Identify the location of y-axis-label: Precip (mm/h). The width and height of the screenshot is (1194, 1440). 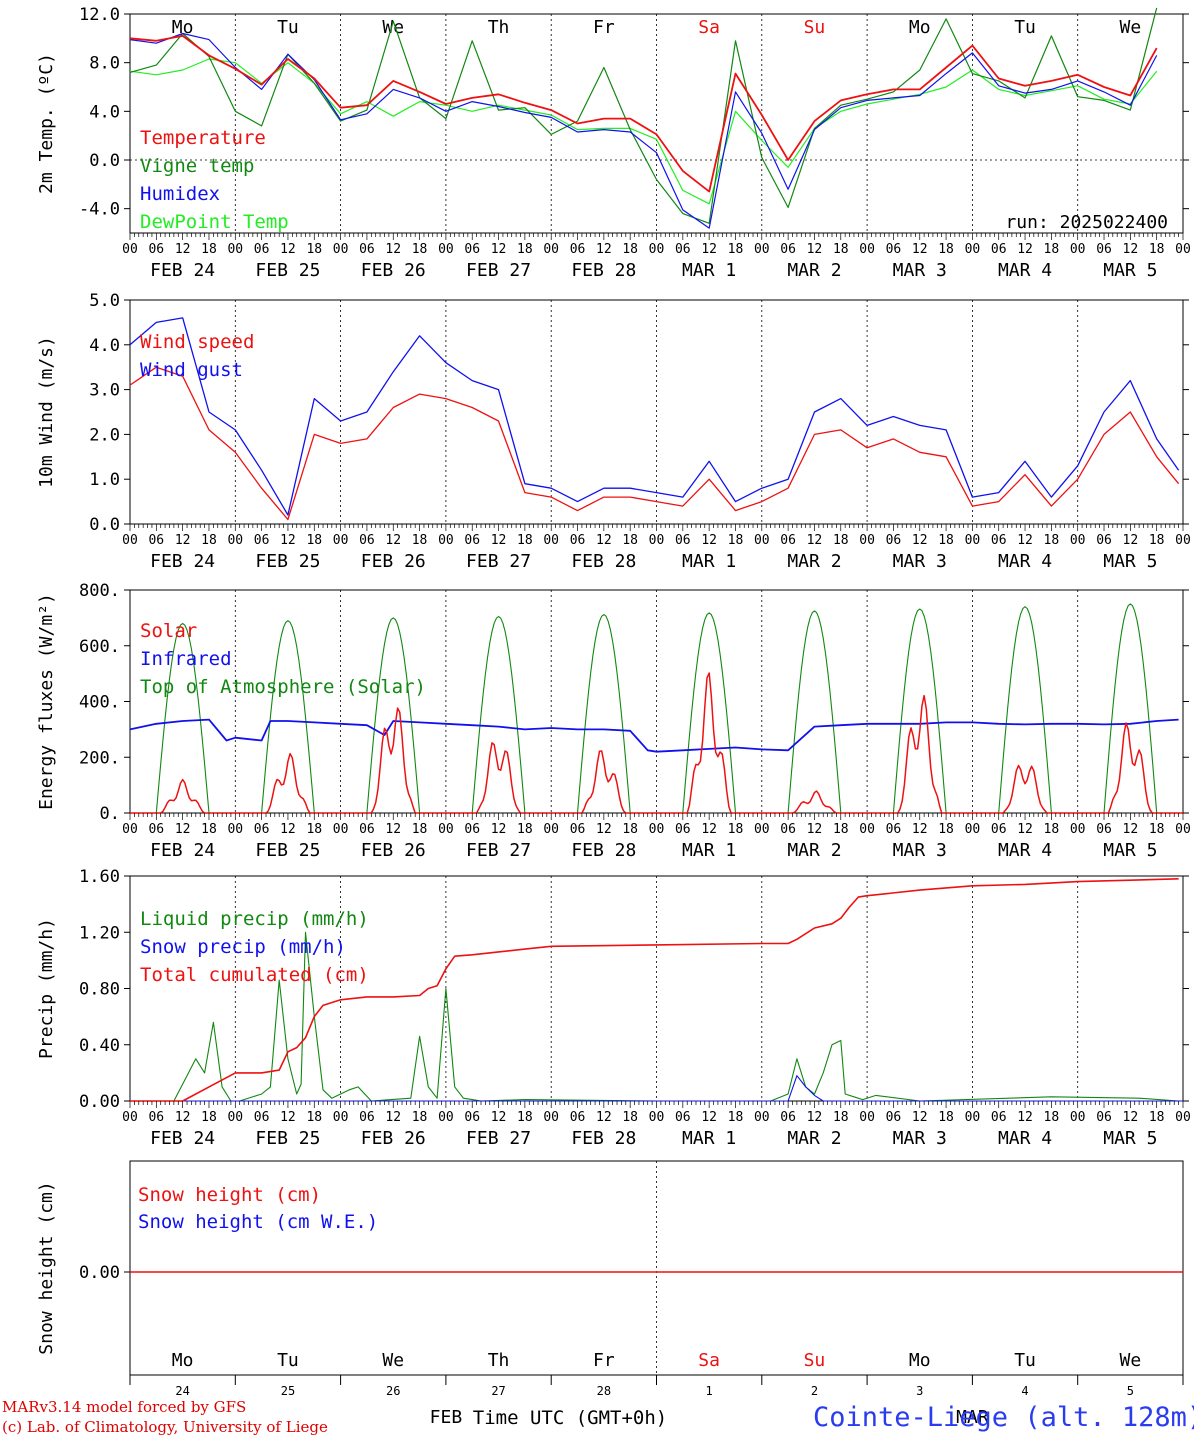
(46, 988).